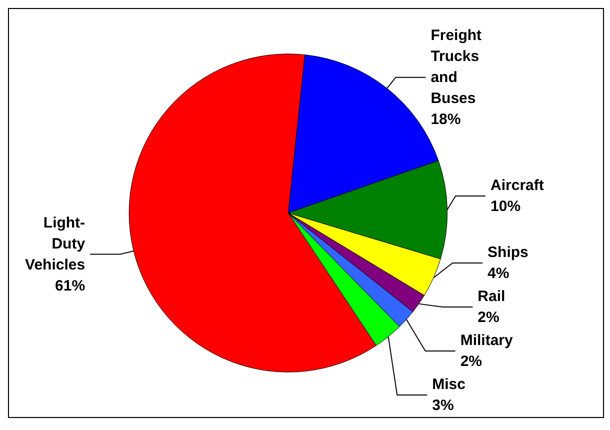  Describe the element at coordinates (456, 66) in the screenshot. I see `slice-label: Freight Trucks and Buses` at that location.